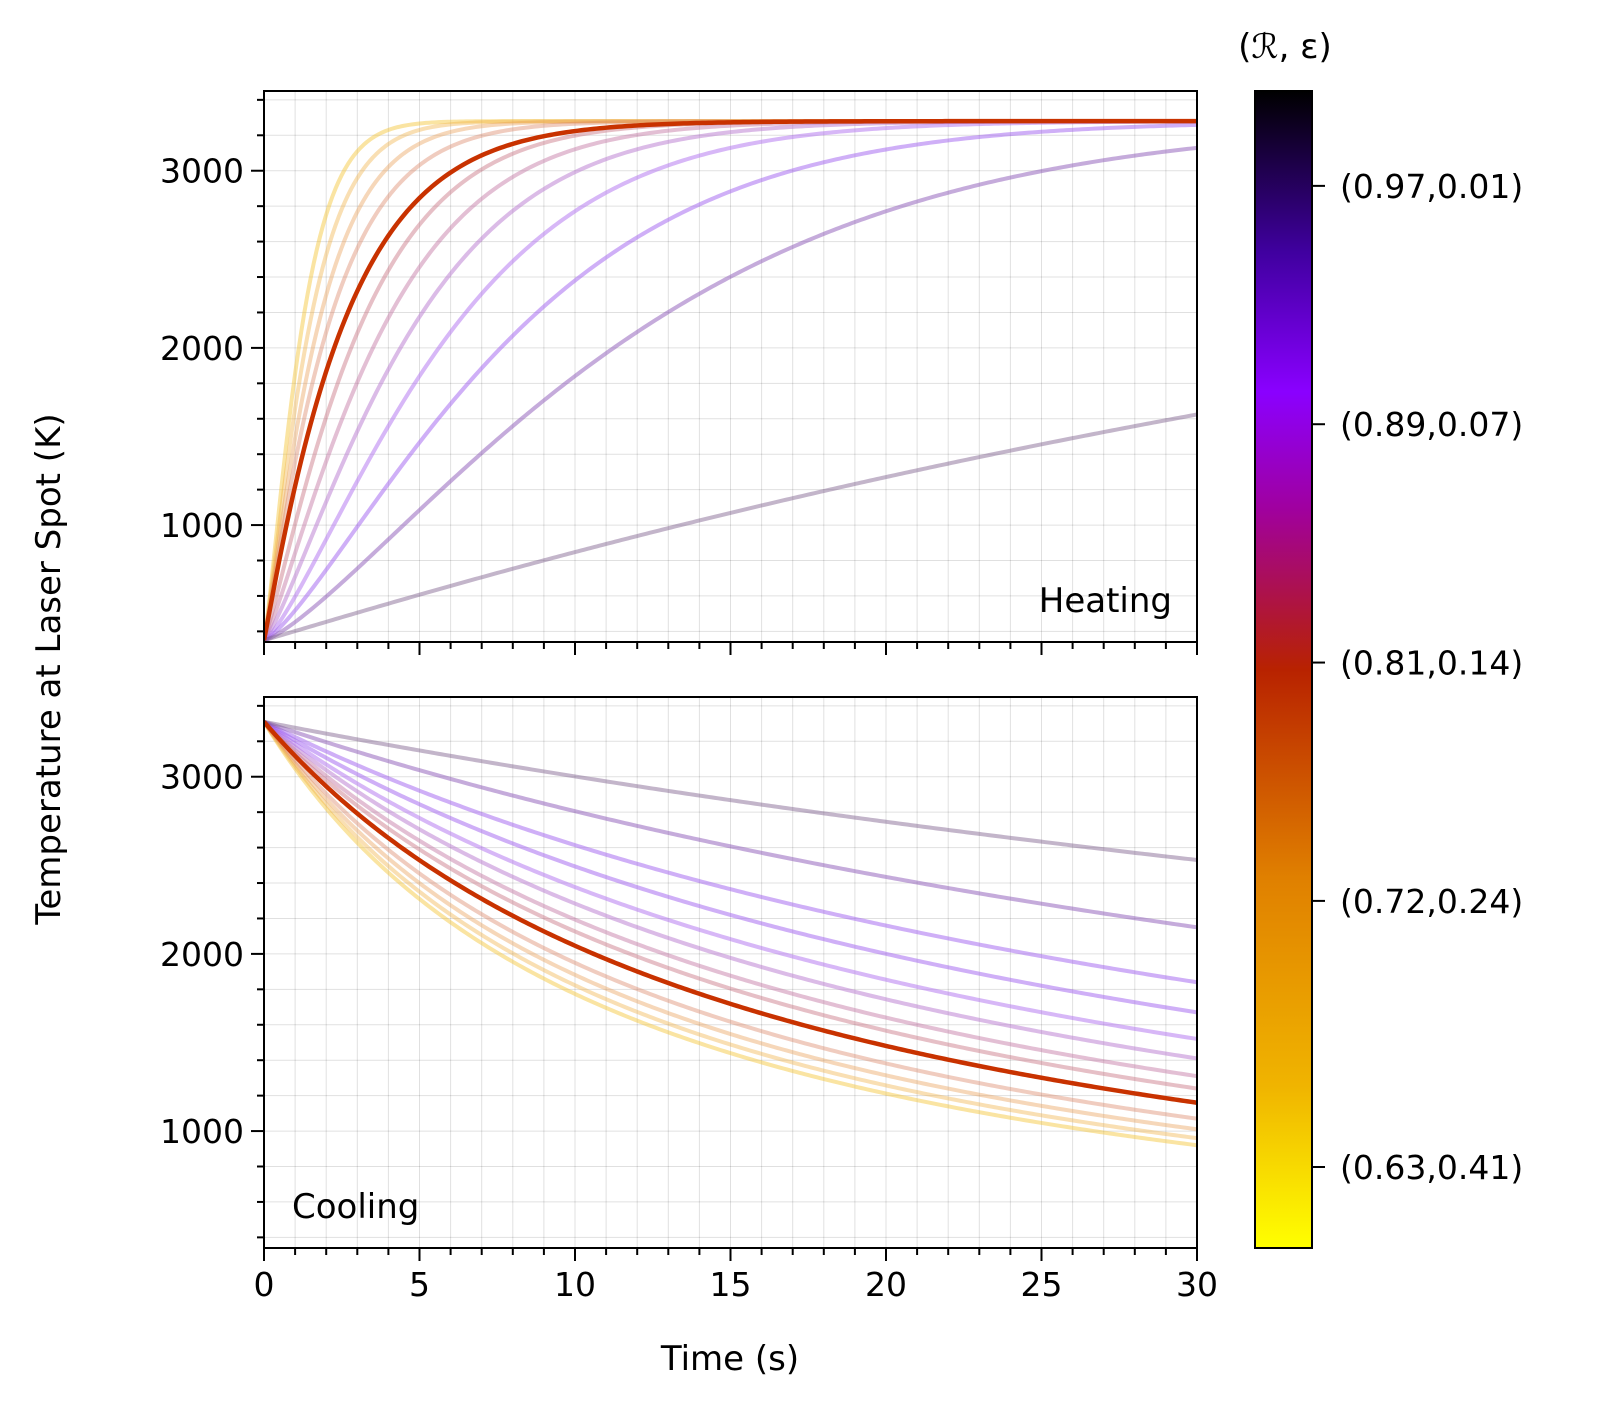 The image size is (1598, 1405). I want to click on colorbar-title: (ℛ, ε), so click(1285, 47).